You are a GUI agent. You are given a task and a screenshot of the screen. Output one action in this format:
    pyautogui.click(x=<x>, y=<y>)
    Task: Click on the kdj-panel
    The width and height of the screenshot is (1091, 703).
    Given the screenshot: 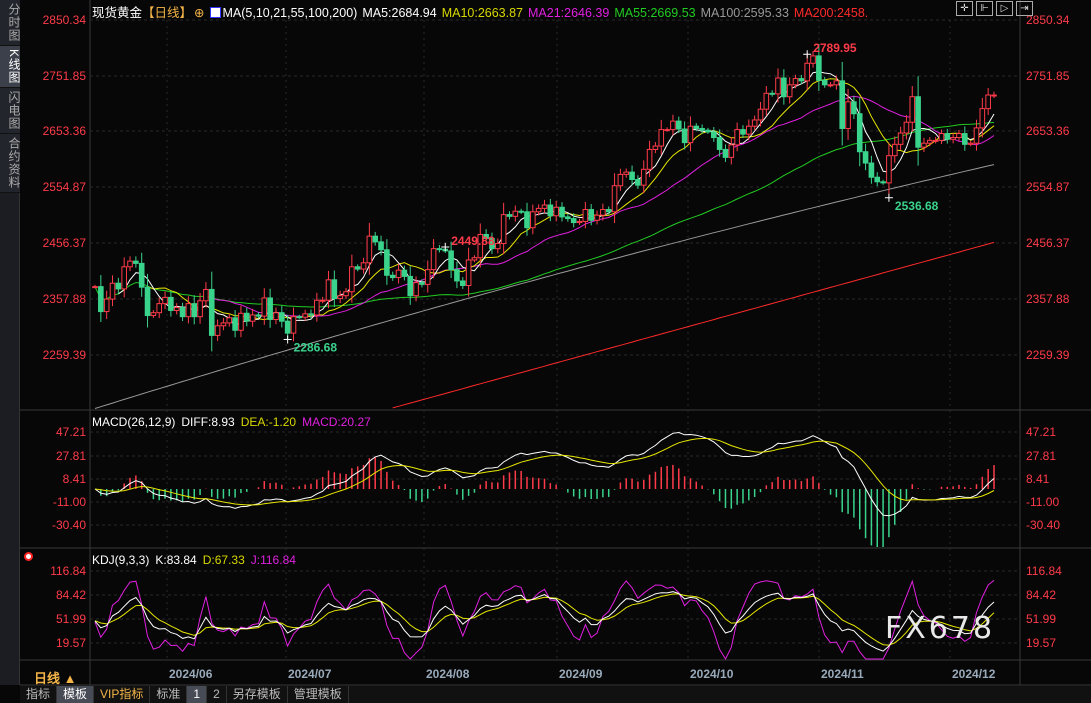 What is the action you would take?
    pyautogui.click(x=544, y=620)
    